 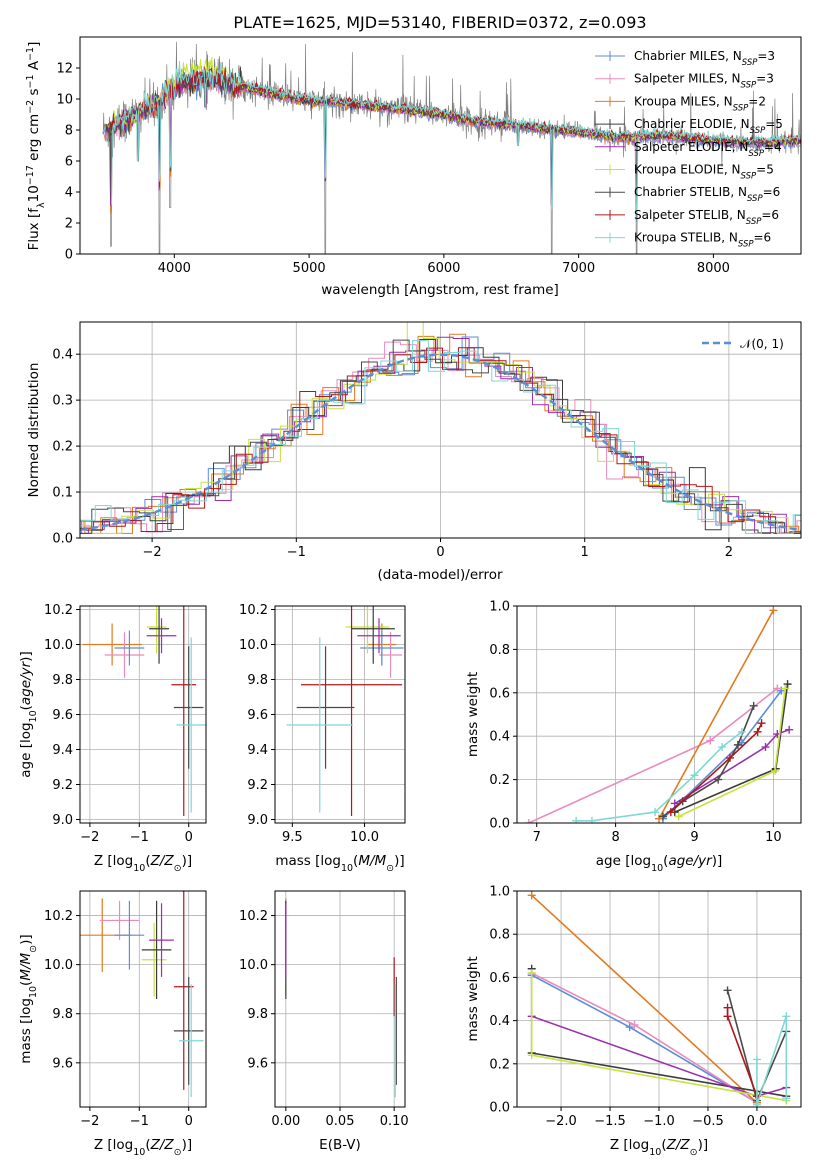 What do you see at coordinates (683, 101) in the screenshot?
I see `legend-name: Kroupa MILES, N` at bounding box center [683, 101].